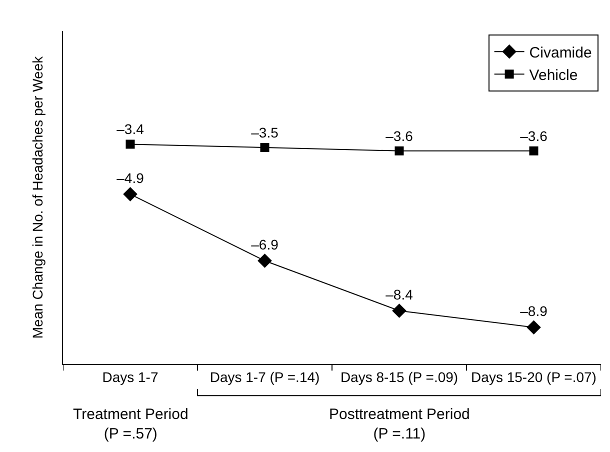 This screenshot has height=452, width=610. What do you see at coordinates (265, 132) in the screenshot?
I see `data-label: –3.5` at bounding box center [265, 132].